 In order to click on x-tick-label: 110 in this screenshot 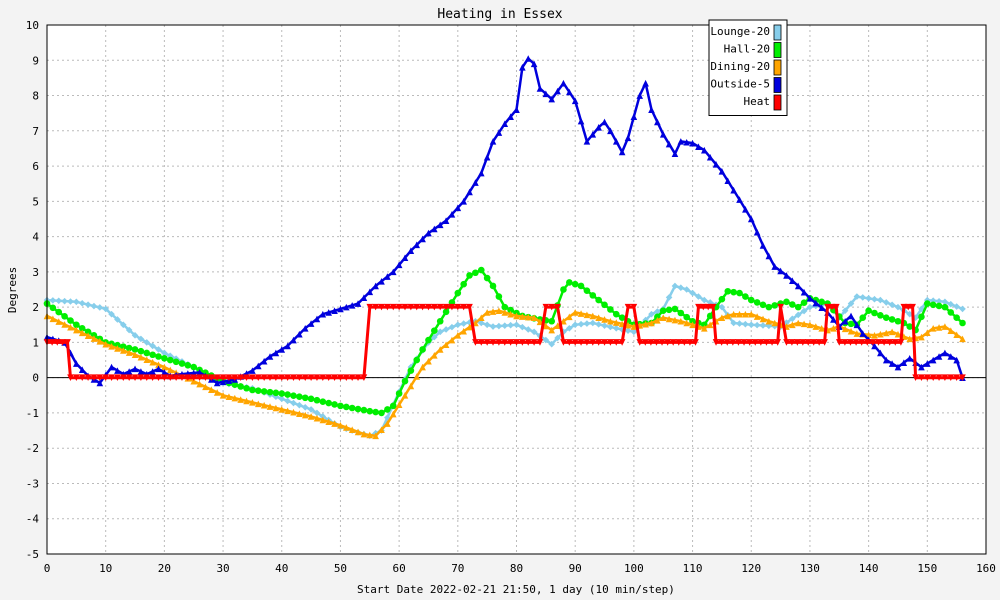, I will do `click(693, 568)`.